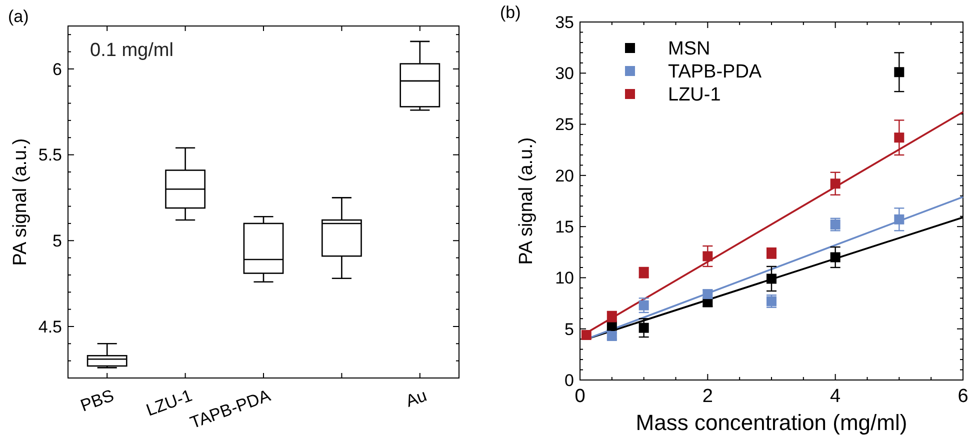 Image resolution: width=971 pixels, height=437 pixels. I want to click on x-tick-label: PBS, so click(97, 401).